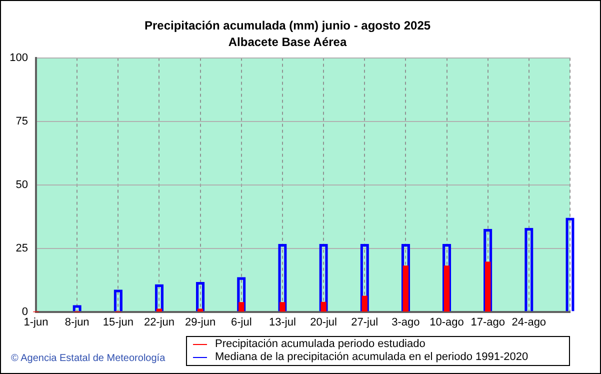 The width and height of the screenshot is (601, 374). What do you see at coordinates (487, 322) in the screenshot?
I see `x-tick-label: 17-ago` at bounding box center [487, 322].